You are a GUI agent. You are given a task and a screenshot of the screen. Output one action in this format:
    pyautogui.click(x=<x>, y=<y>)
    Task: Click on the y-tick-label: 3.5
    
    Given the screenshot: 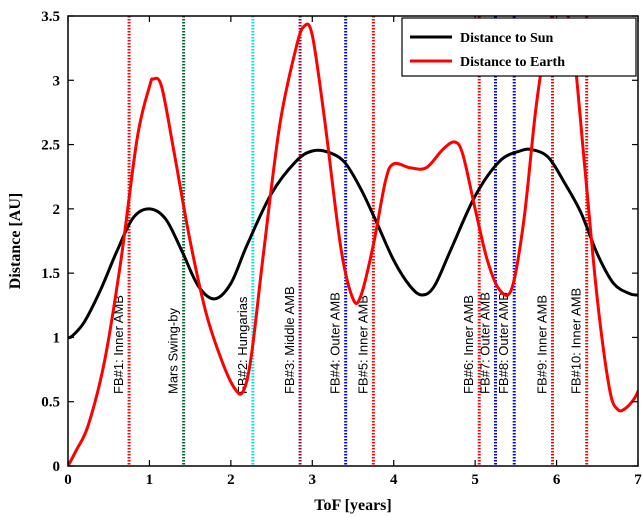 What is the action you would take?
    pyautogui.click(x=50, y=17)
    